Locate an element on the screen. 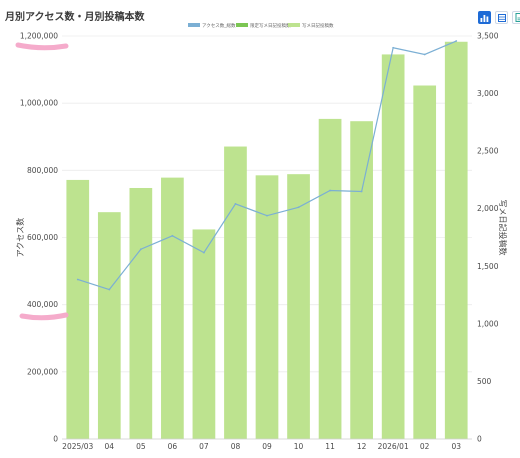 The width and height of the screenshot is (520, 458). y-left-tick-label: 400,000 is located at coordinates (42, 304).